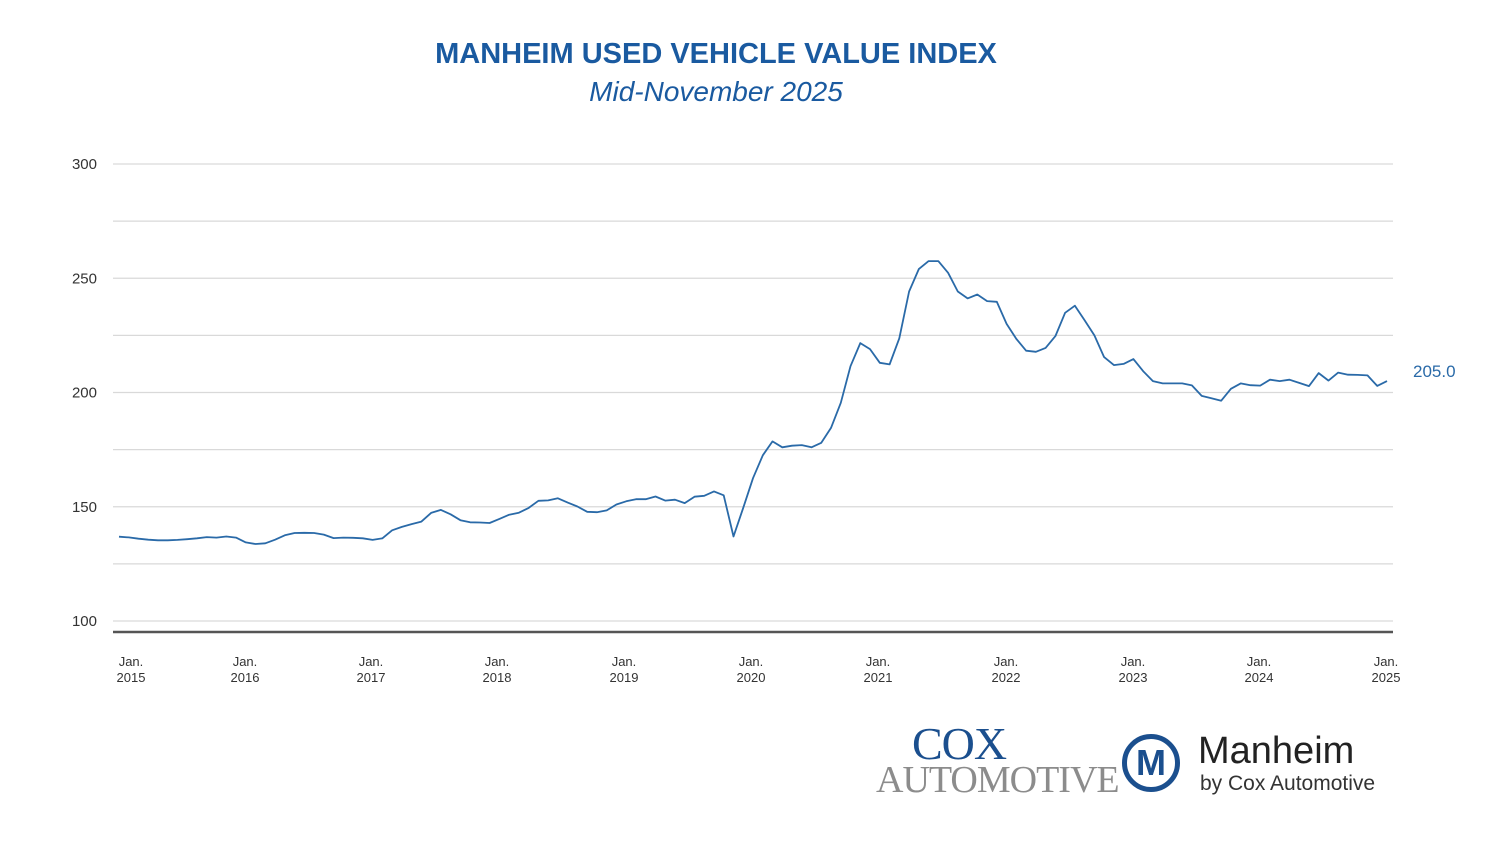  Describe the element at coordinates (878, 677) in the screenshot. I see `x-tick-year: 2021` at that location.